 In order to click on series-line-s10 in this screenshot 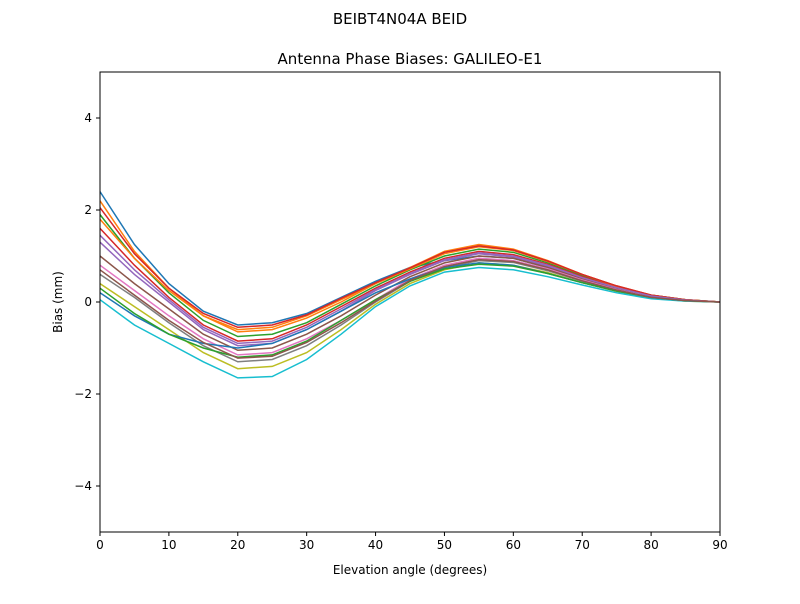, I will do `click(410, 322)`.